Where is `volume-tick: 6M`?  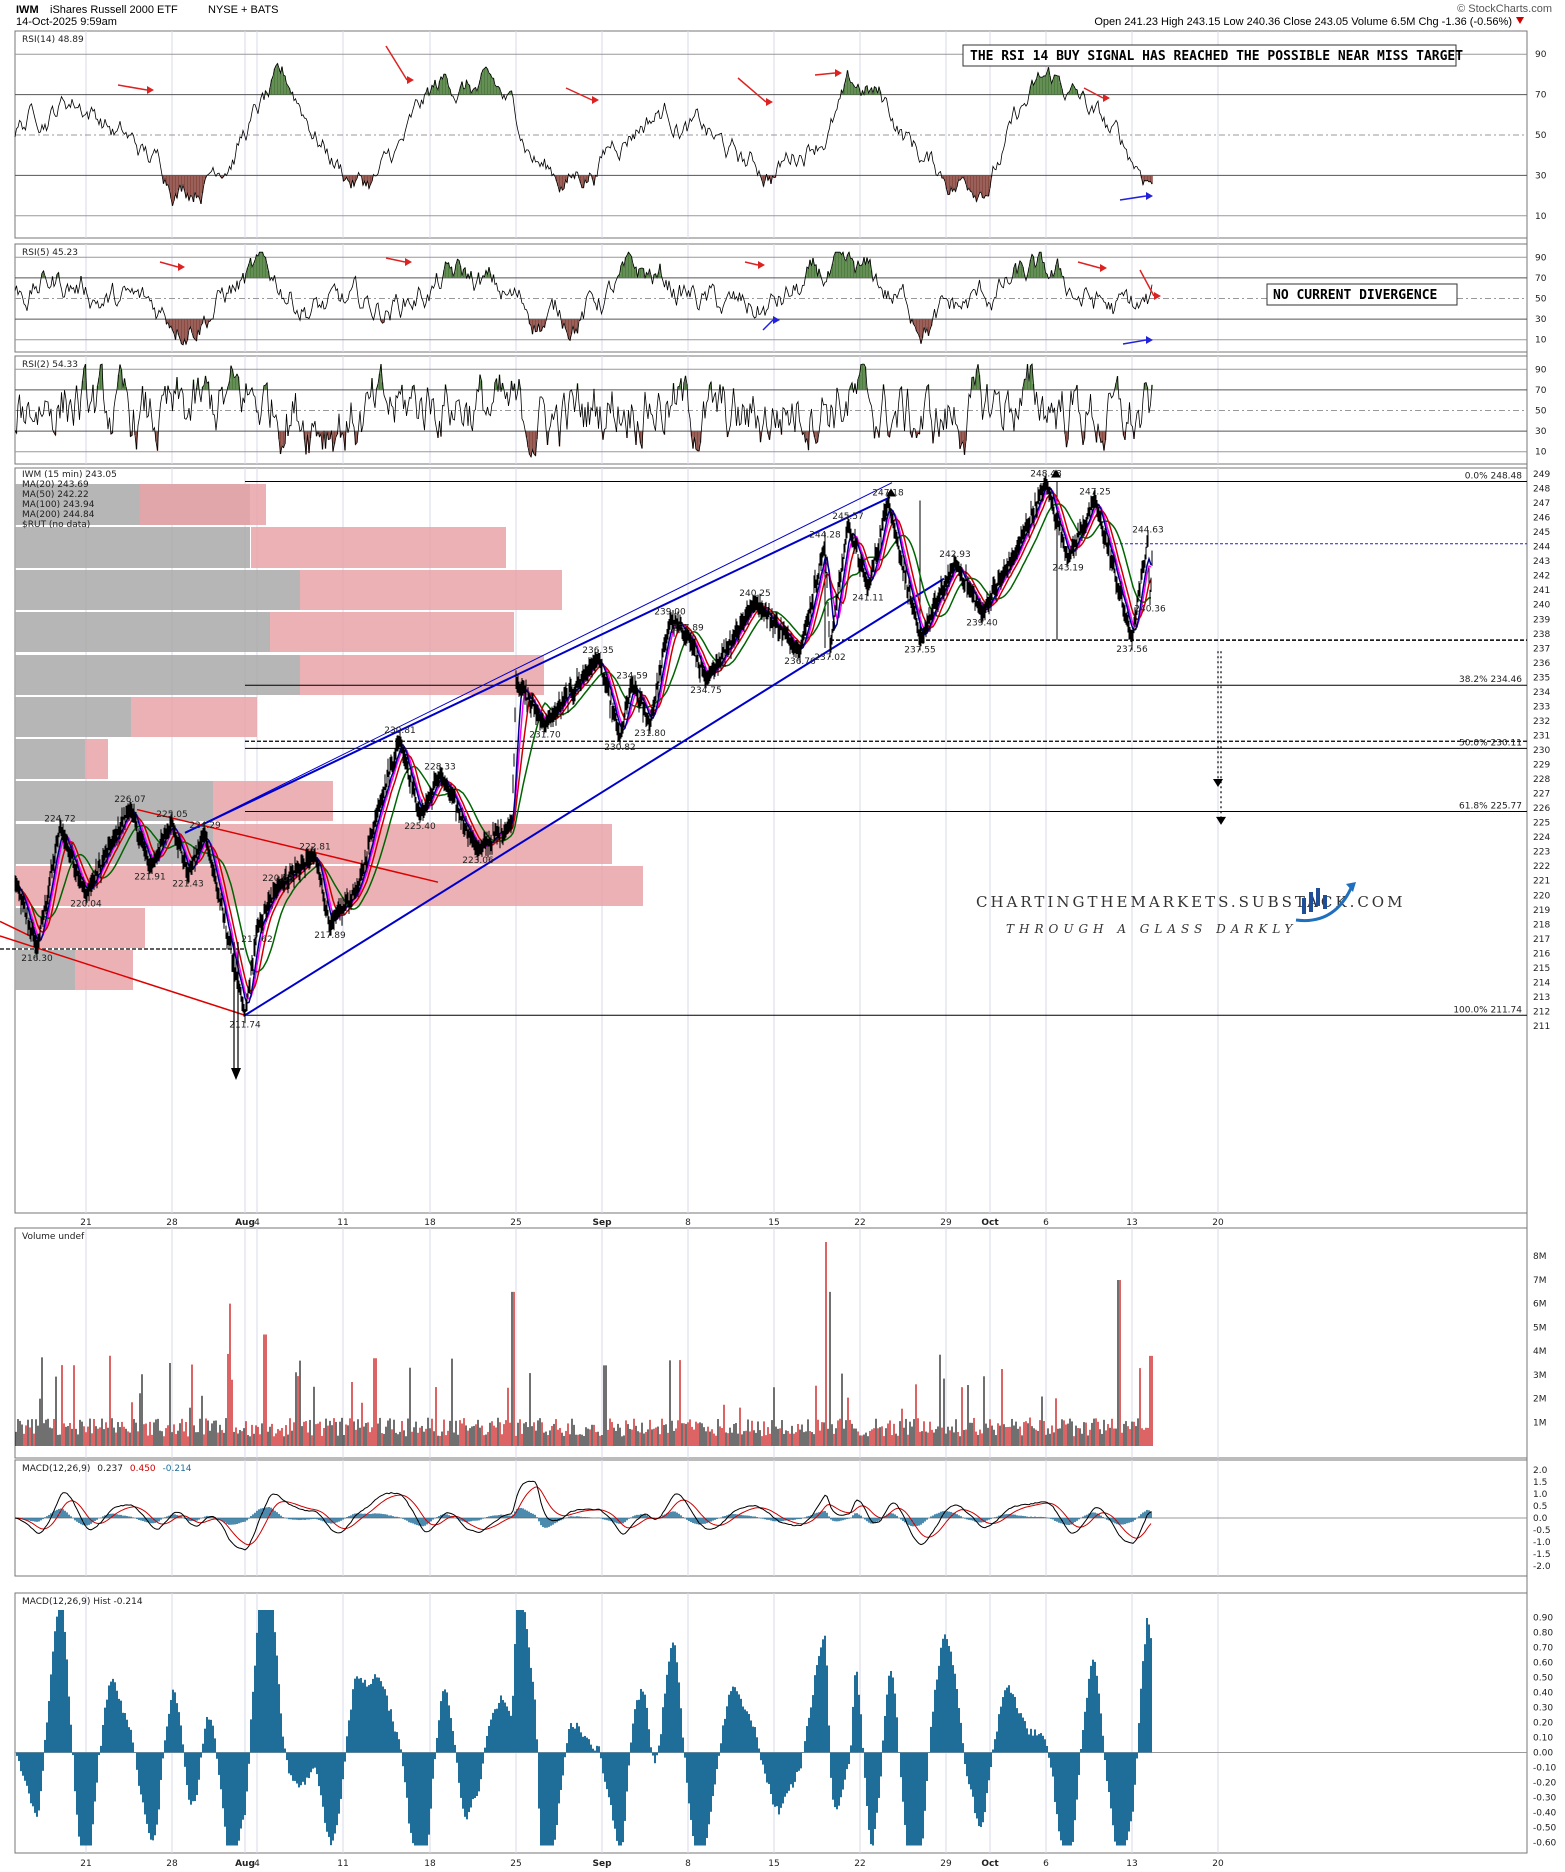
volume-tick: 6M is located at coordinates (1540, 1305).